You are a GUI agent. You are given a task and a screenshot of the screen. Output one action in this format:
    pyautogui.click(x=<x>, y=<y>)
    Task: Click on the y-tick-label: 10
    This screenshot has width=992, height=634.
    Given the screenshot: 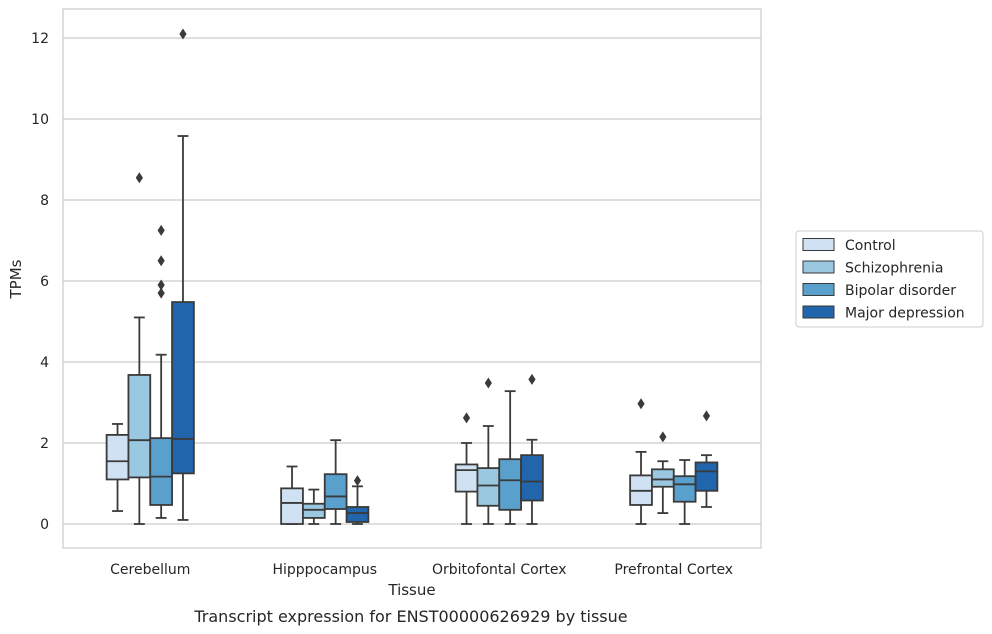 What is the action you would take?
    pyautogui.click(x=40, y=120)
    